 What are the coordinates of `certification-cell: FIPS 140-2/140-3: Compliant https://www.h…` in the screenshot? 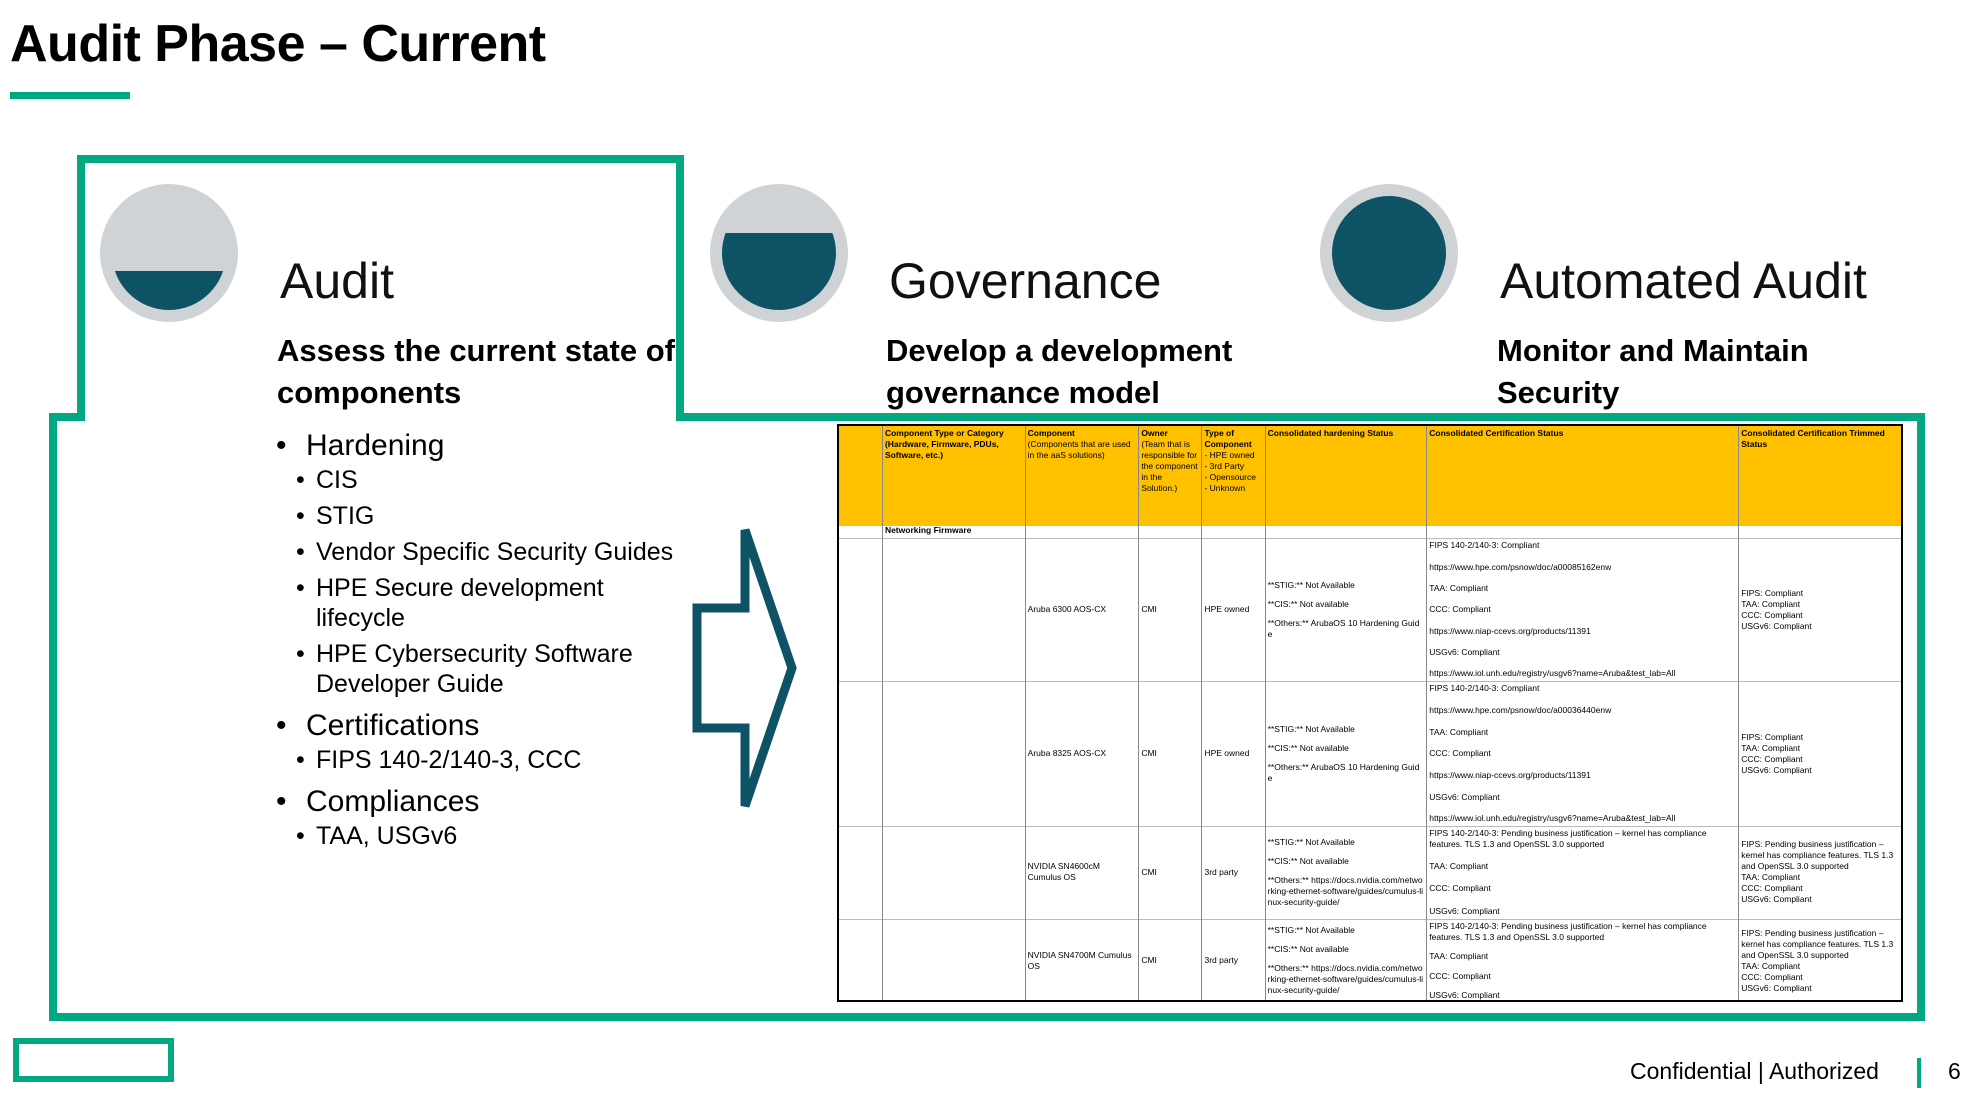 It's located at (1582, 609).